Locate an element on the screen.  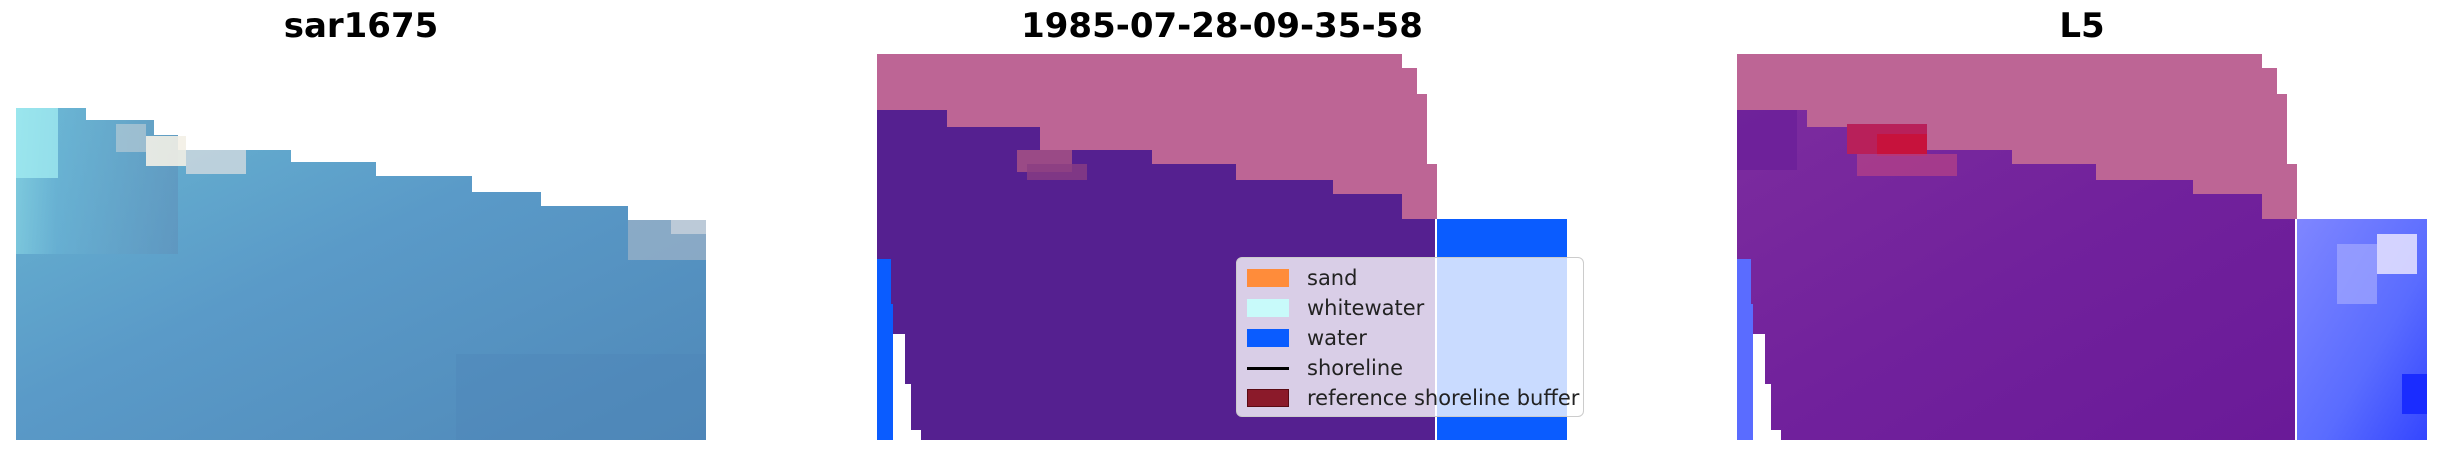
legend-item-reference-buffer: reference shoreline buffer is located at coordinates (1413, 398).